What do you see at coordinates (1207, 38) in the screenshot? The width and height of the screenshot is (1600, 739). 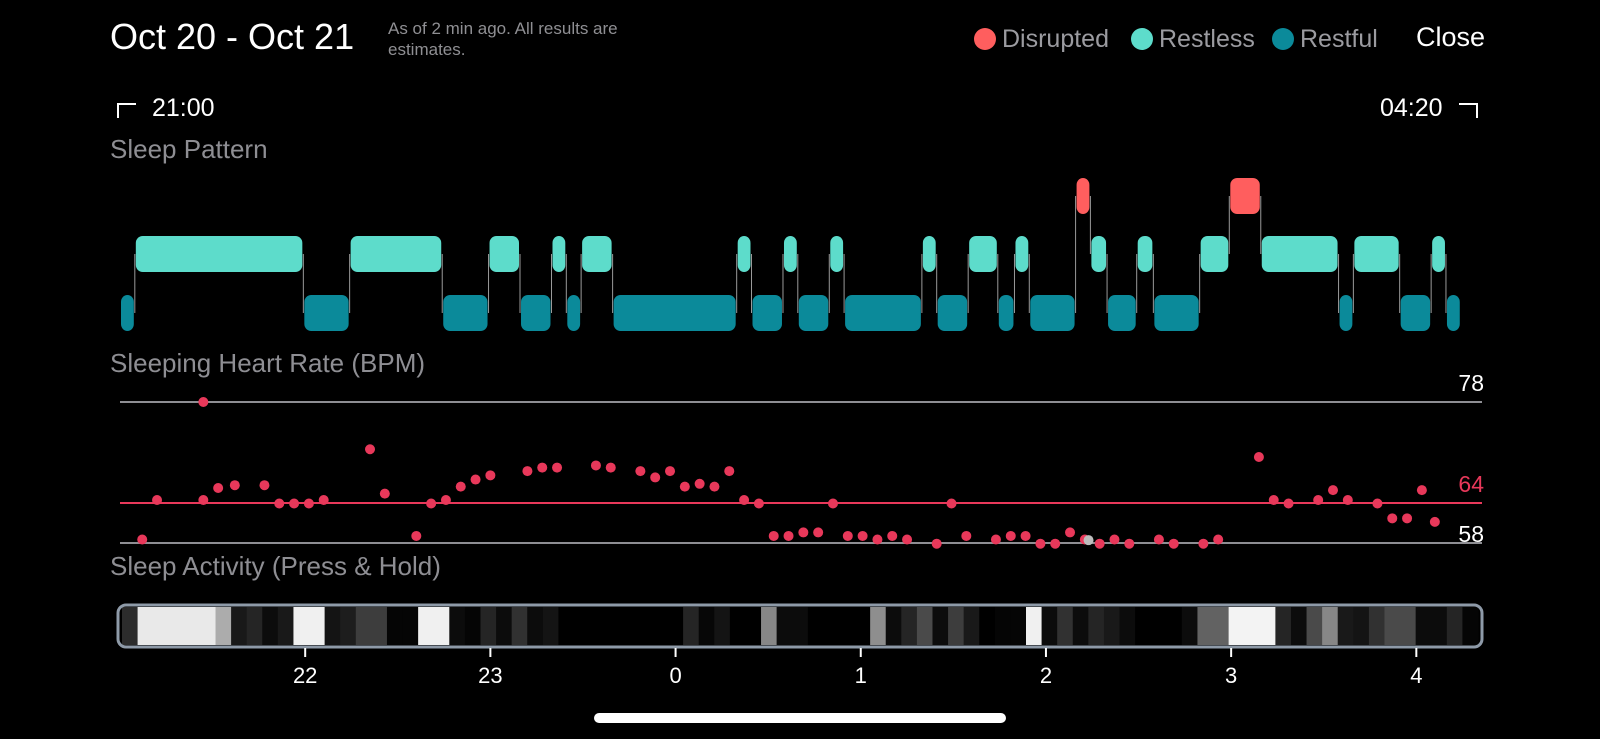 I see `legend-label: Restless` at bounding box center [1207, 38].